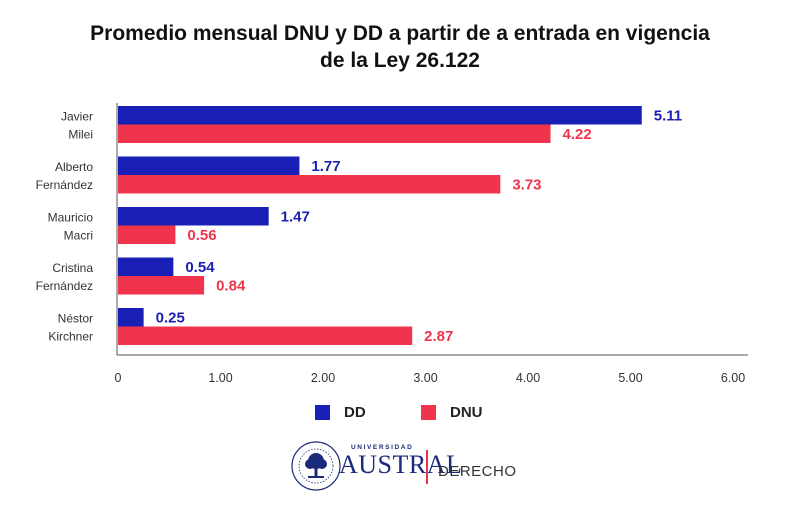  I want to click on x-tick-label-2: 2.00, so click(323, 378).